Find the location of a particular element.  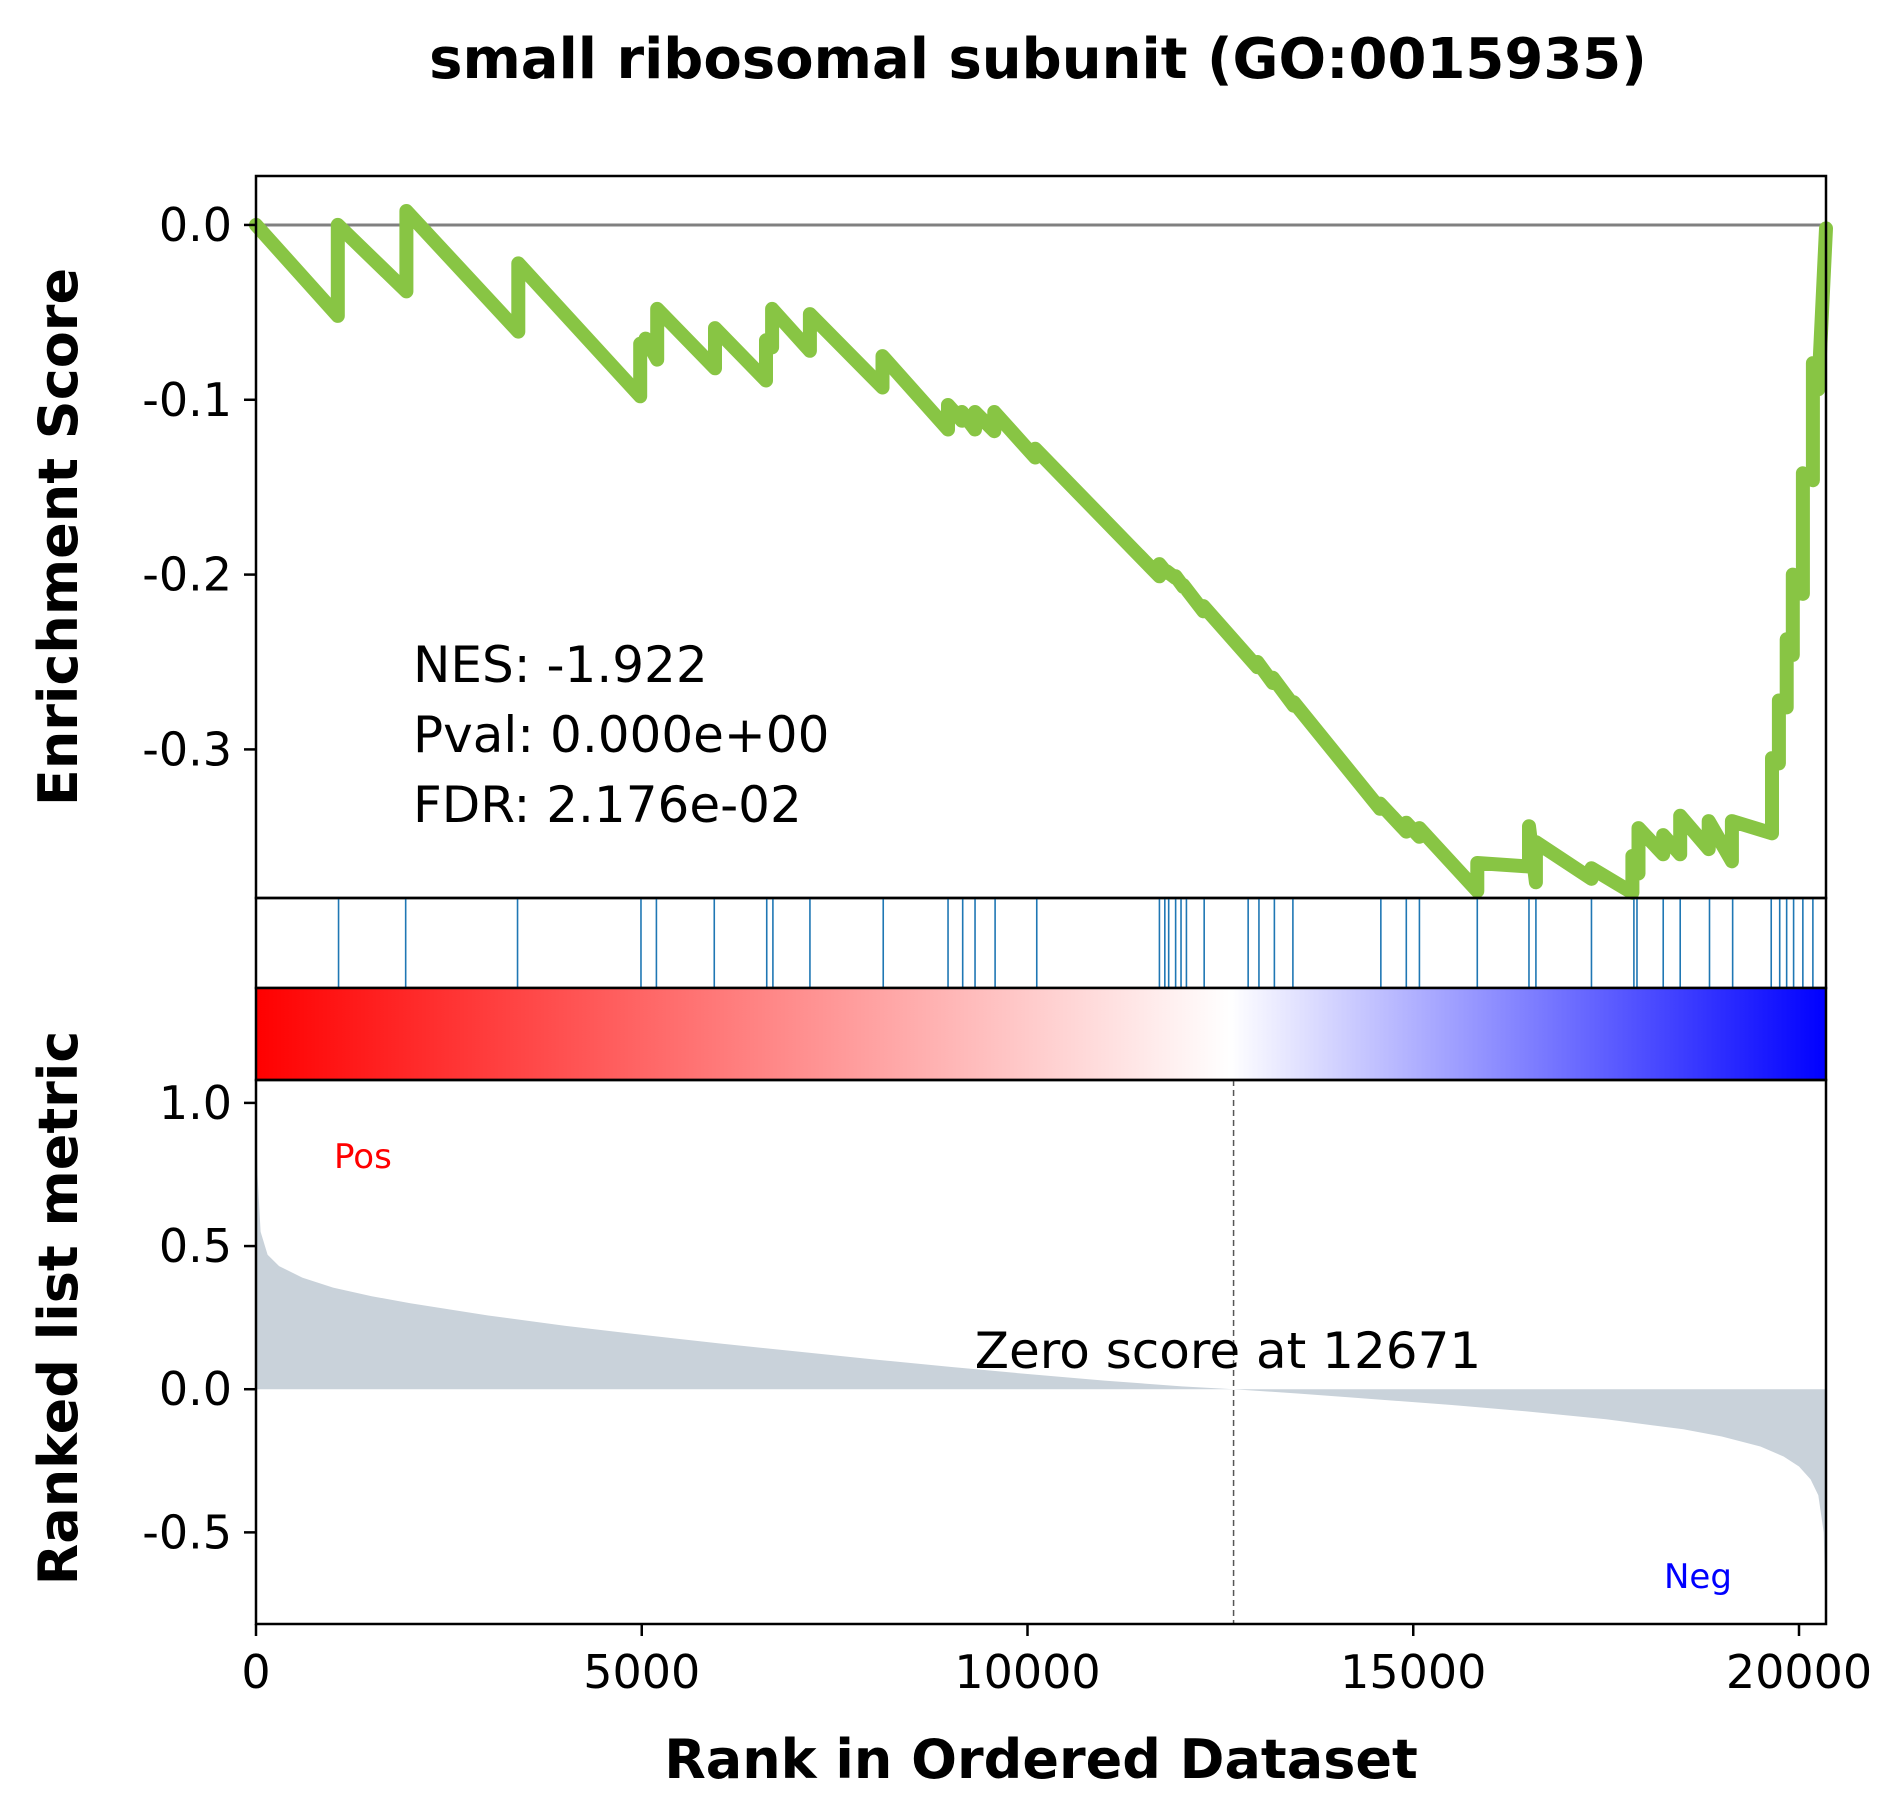

pval-label: Pval: 0.000e+00 is located at coordinates (621, 735).